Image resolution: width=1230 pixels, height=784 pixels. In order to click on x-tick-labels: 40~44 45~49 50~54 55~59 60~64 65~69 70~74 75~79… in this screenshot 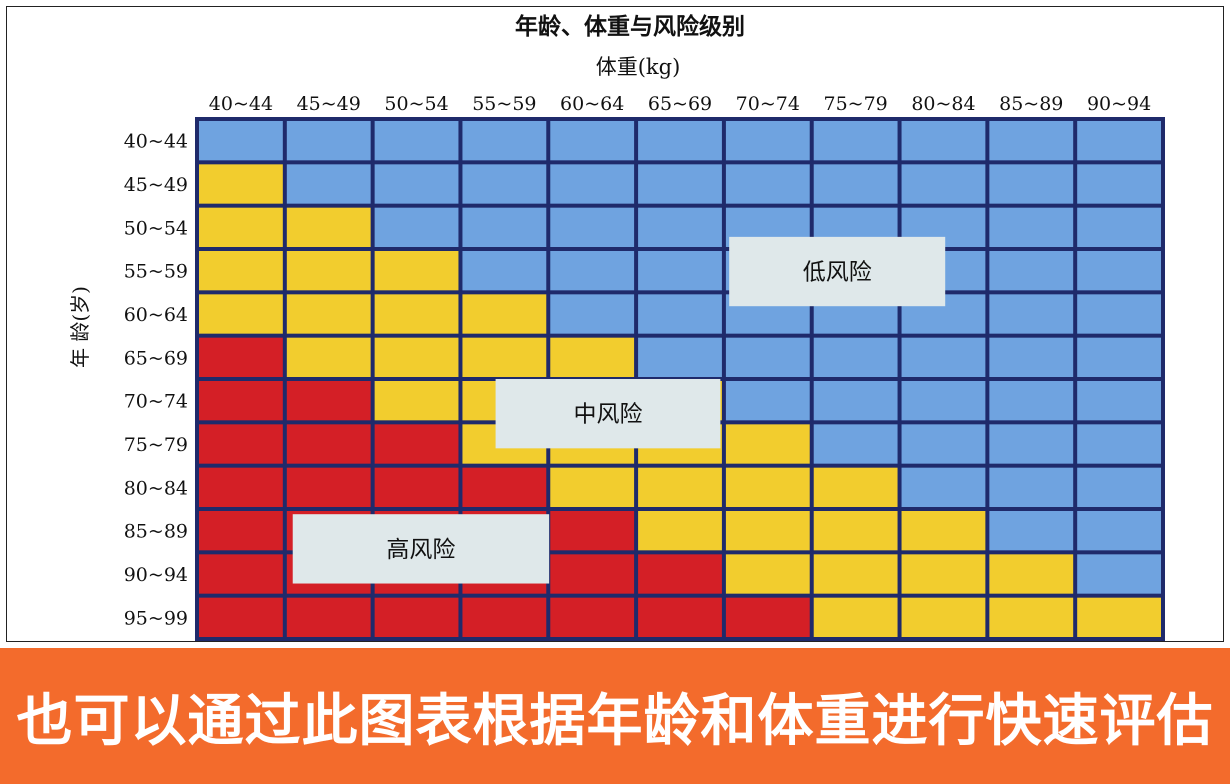, I will do `click(680, 104)`.